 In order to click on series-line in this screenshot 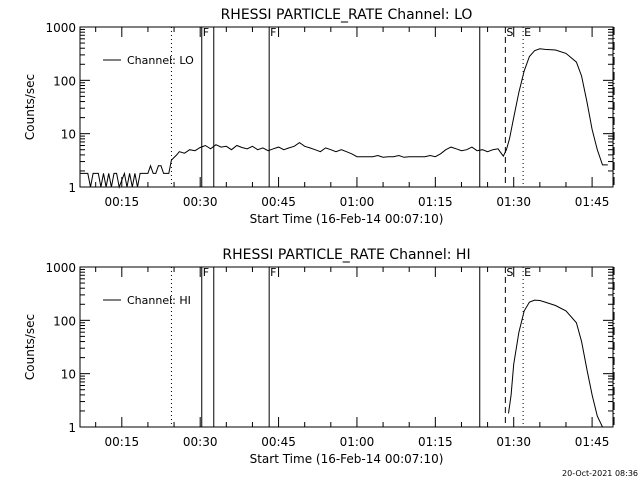, I will do `click(555, 363)`.